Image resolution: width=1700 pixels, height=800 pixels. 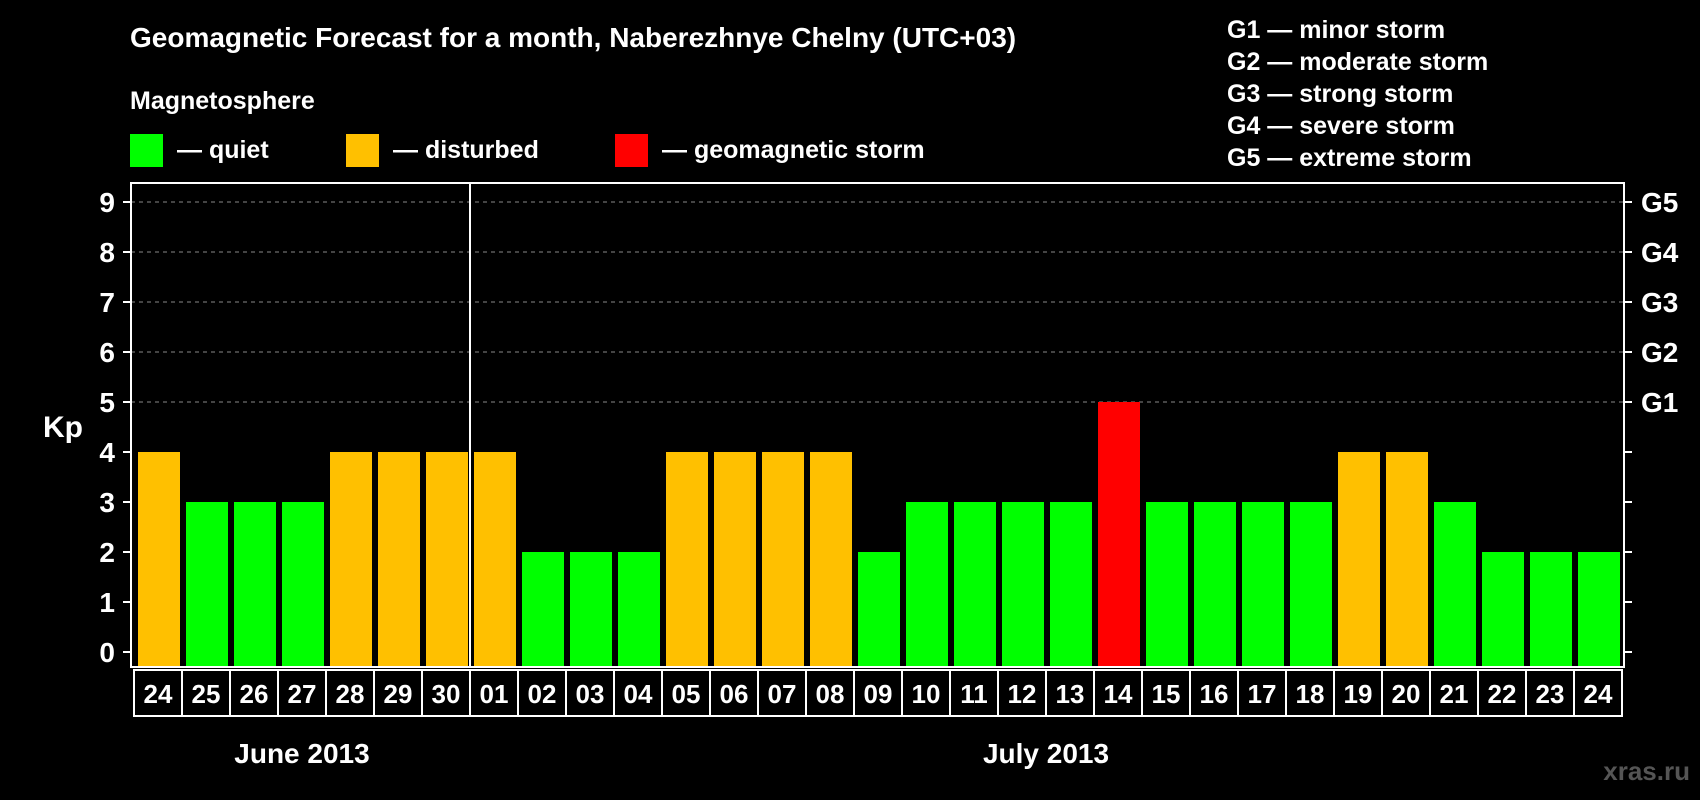 I want to click on g-label-G5: G5, so click(x=1659, y=202).